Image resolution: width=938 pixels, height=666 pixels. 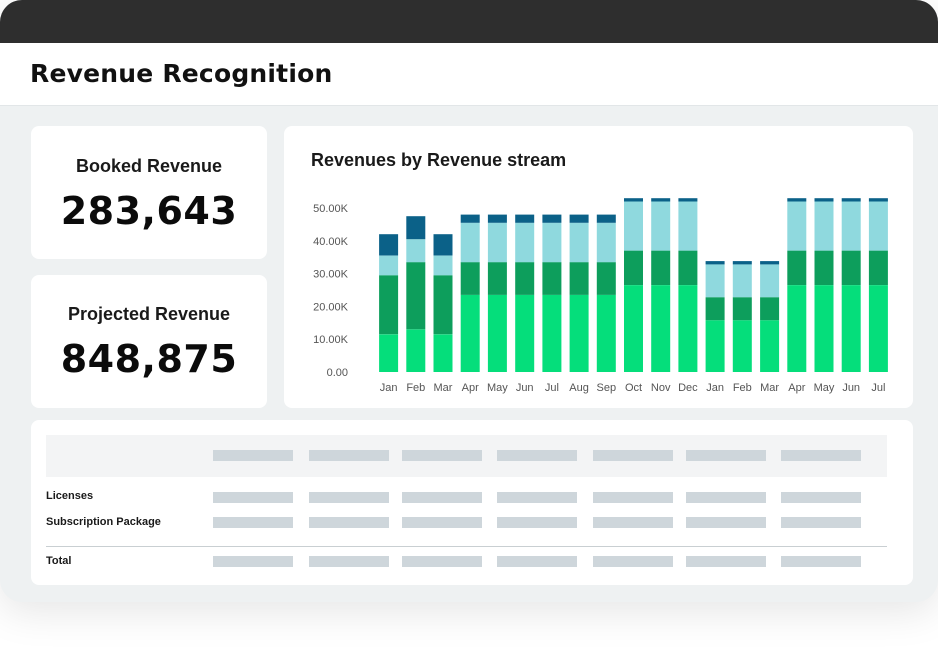 What do you see at coordinates (552, 388) in the screenshot?
I see `x-tick-label: Jul` at bounding box center [552, 388].